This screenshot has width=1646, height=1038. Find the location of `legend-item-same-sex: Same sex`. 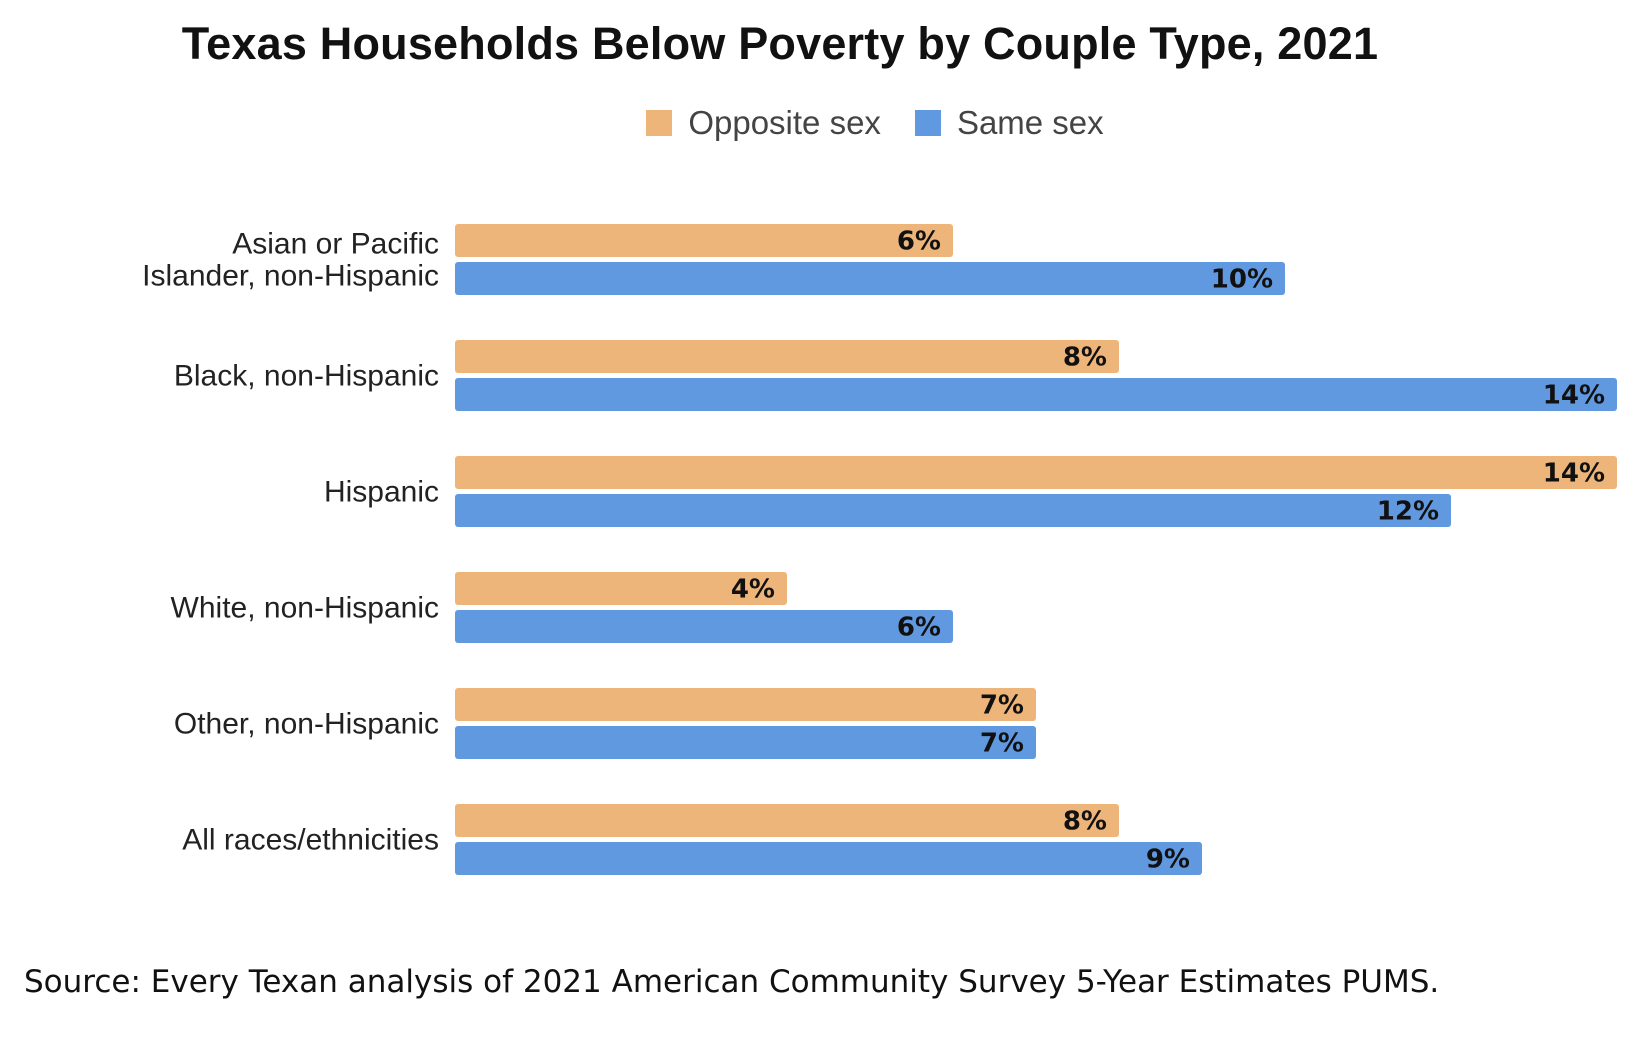

legend-item-same-sex: Same sex is located at coordinates (1009, 123).